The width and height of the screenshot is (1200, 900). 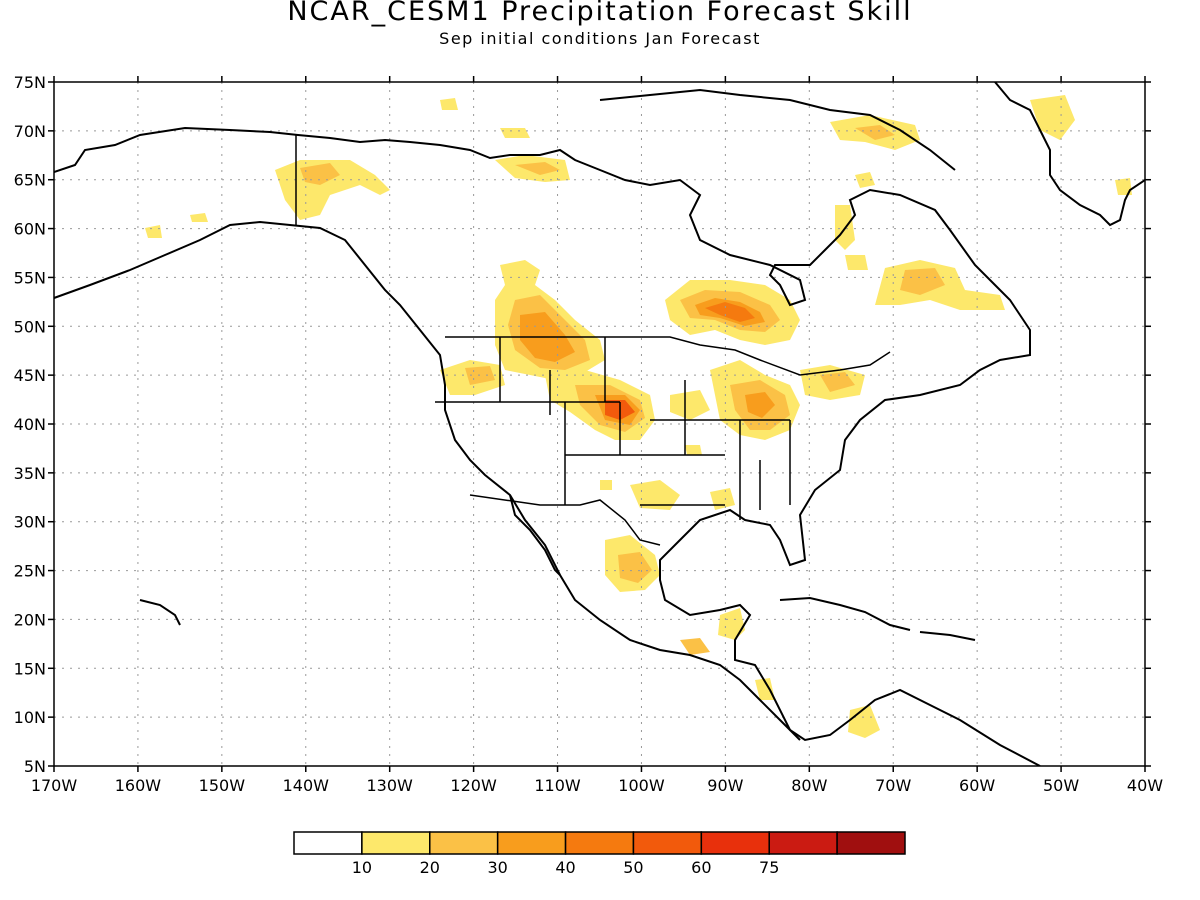 What do you see at coordinates (557, 785) in the screenshot?
I see `lon-tick-label: 110W` at bounding box center [557, 785].